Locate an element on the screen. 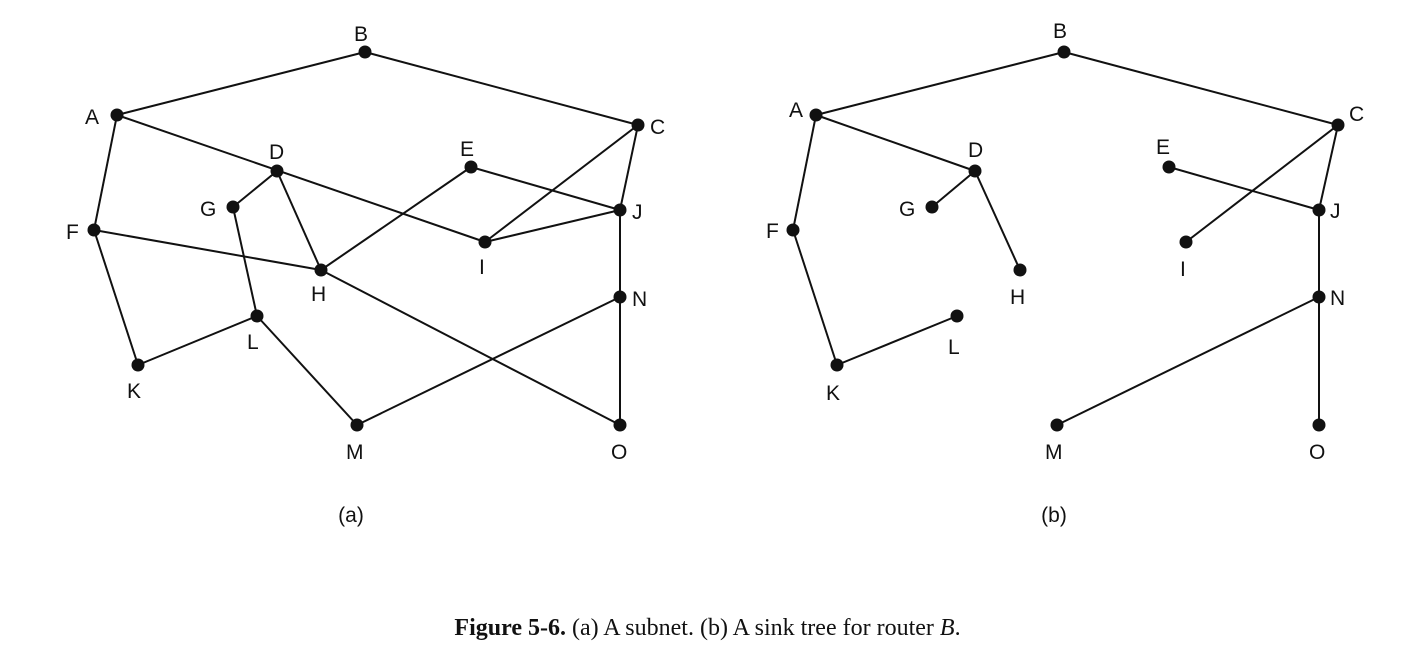 Image resolution: width=1415 pixels, height=646 pixels. edge-F-H is located at coordinates (207, 250).